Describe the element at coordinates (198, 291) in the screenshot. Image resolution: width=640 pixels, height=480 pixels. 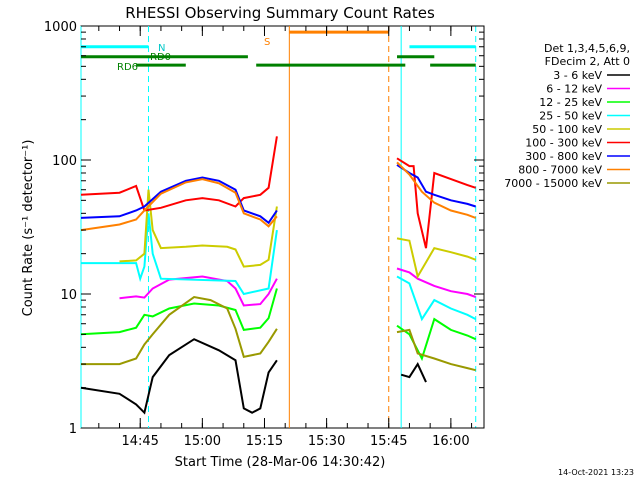
I see `series-line-6-12-kev` at that location.